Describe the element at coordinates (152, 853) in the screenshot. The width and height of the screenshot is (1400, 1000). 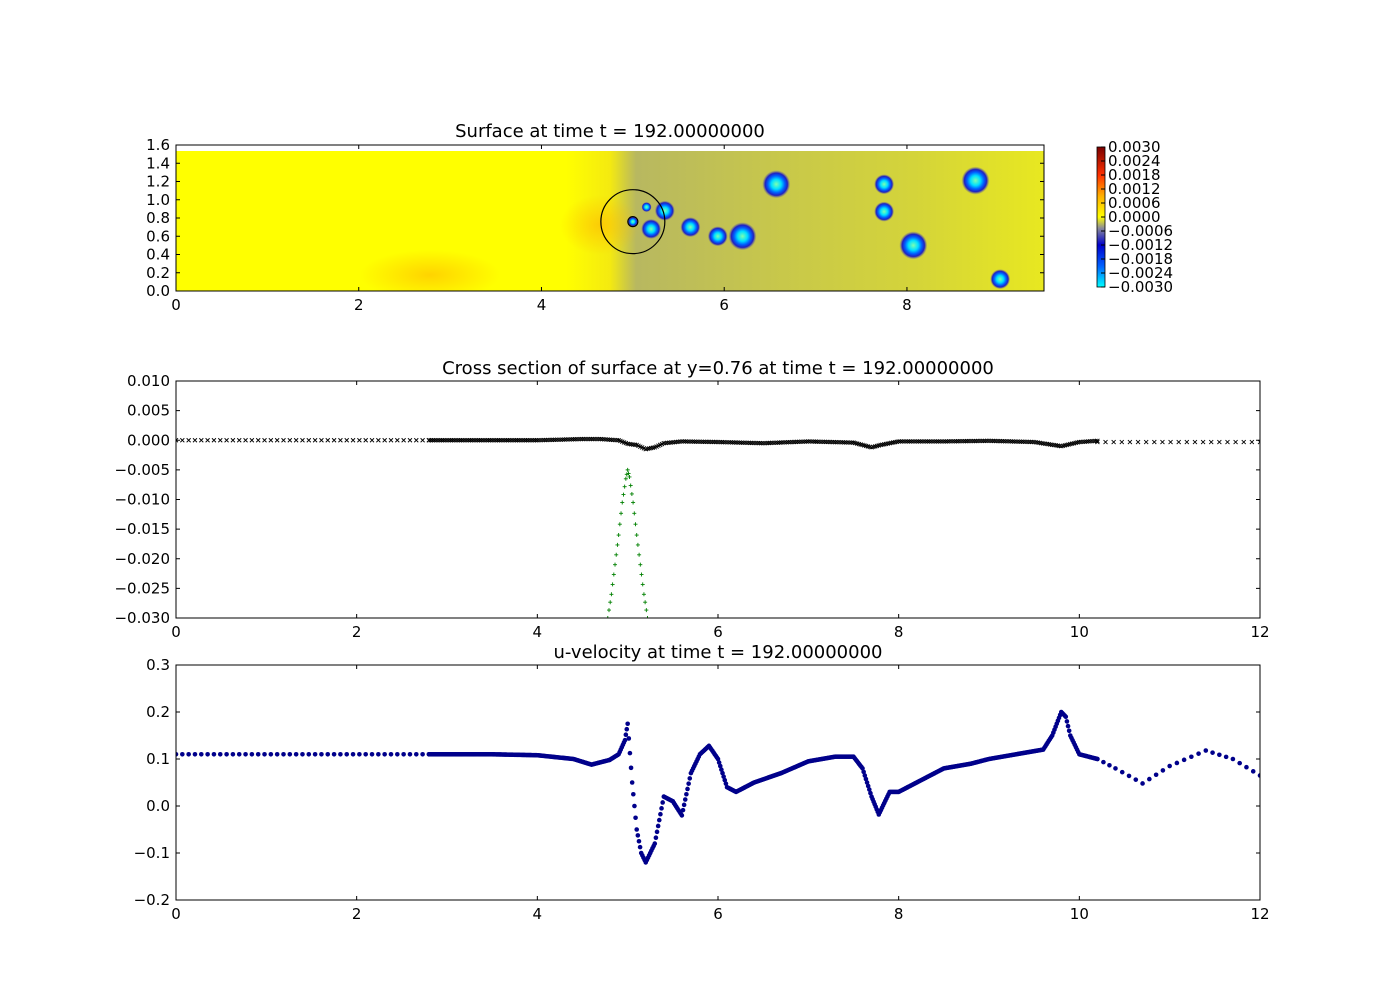
I see `u-velocity-ytick-label: −0.1` at that location.